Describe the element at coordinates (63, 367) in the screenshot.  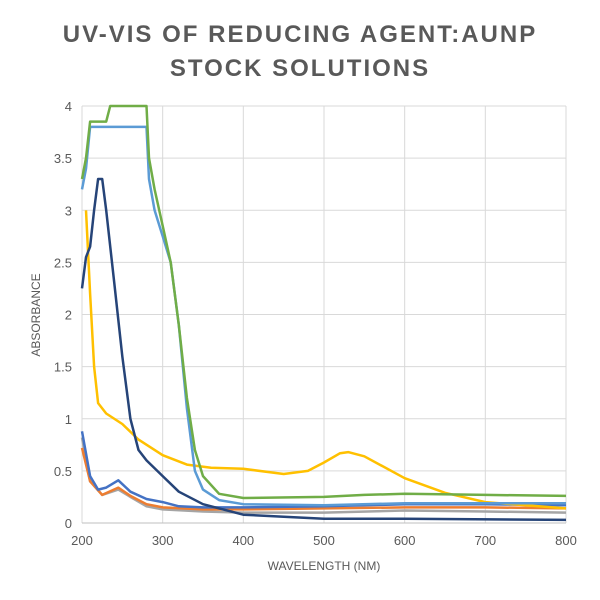
I see `y-tick-label: 1.5` at that location.